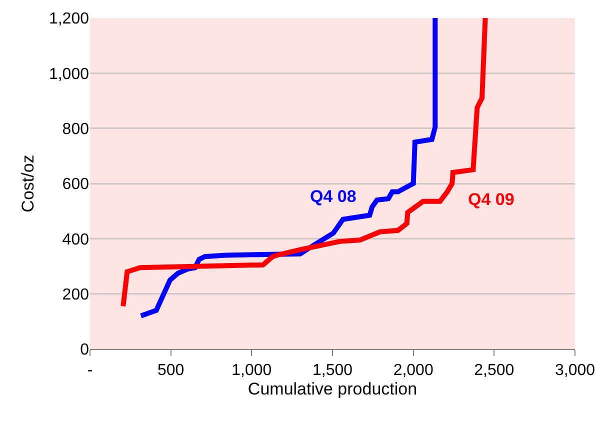 This screenshot has width=613, height=424. I want to click on x-tick-label: 2,000, so click(413, 371).